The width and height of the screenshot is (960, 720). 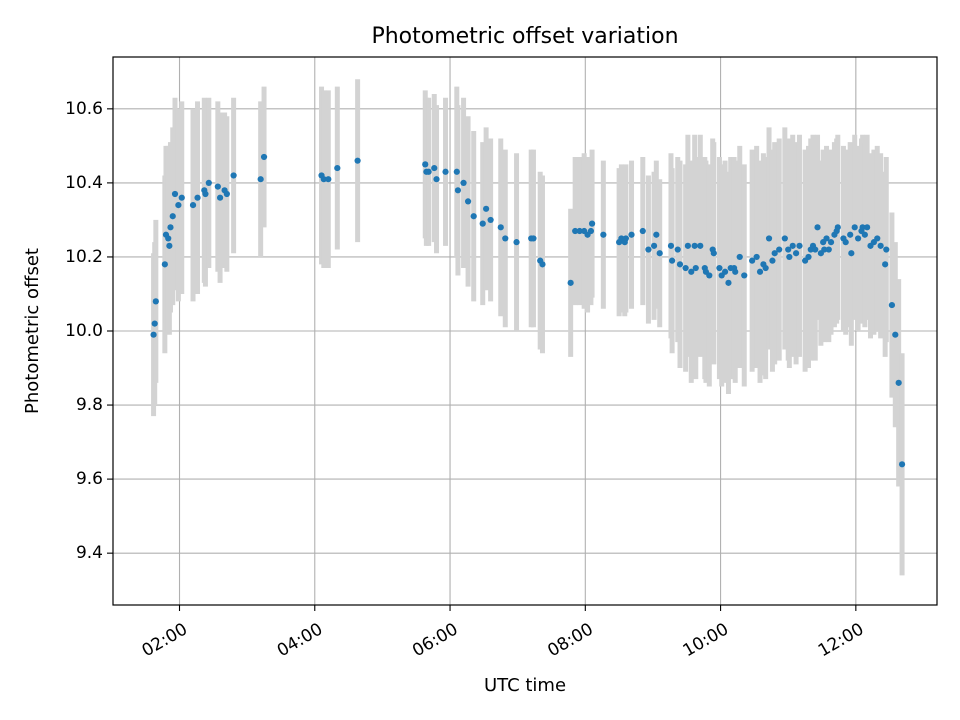 I want to click on y-axis-title: Photometric offset, so click(x=32, y=331).